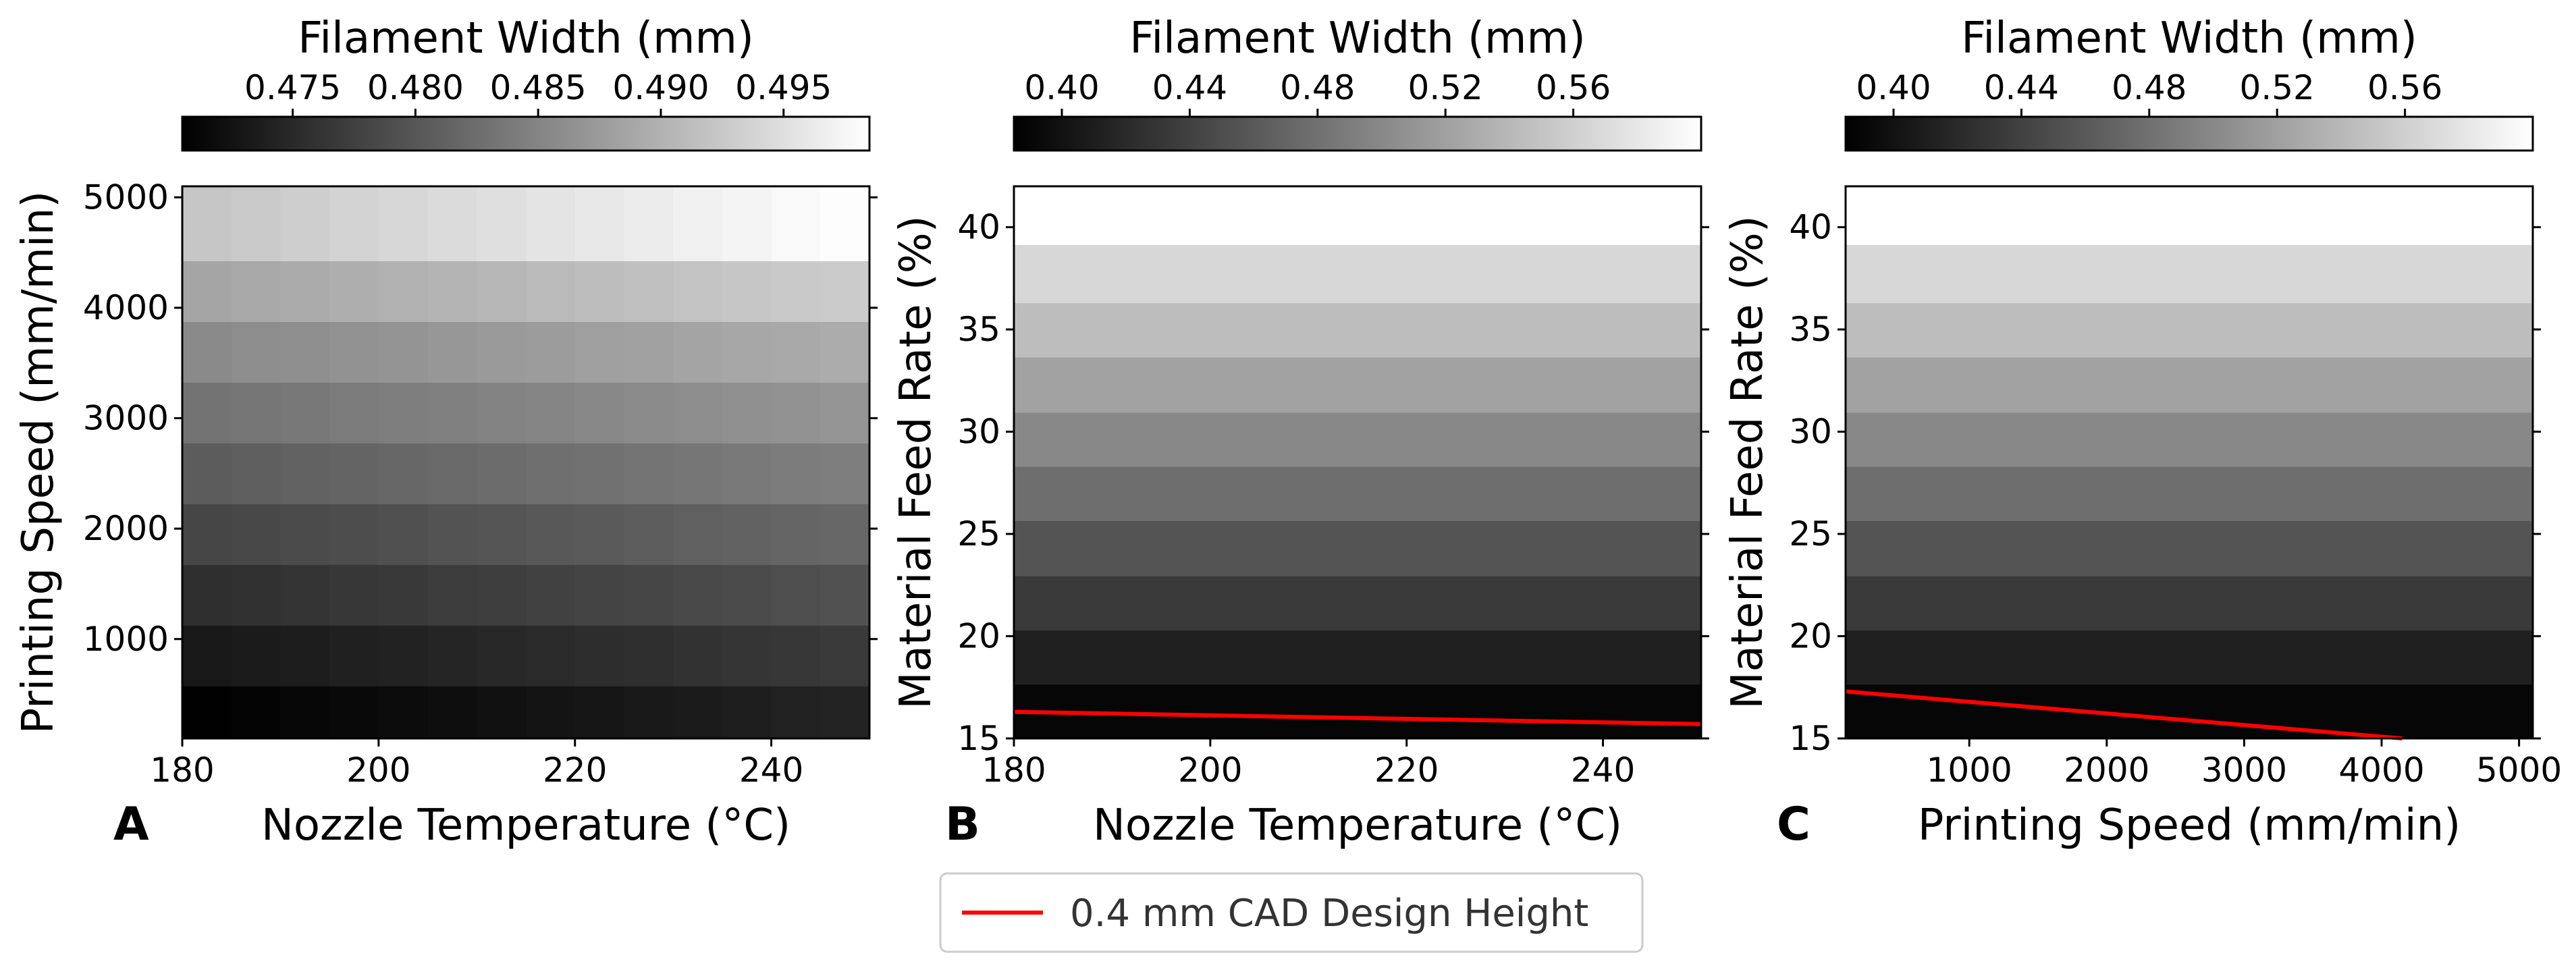 The image size is (2576, 974). Describe the element at coordinates (963, 824) in the screenshot. I see `panel-letter: B` at that location.